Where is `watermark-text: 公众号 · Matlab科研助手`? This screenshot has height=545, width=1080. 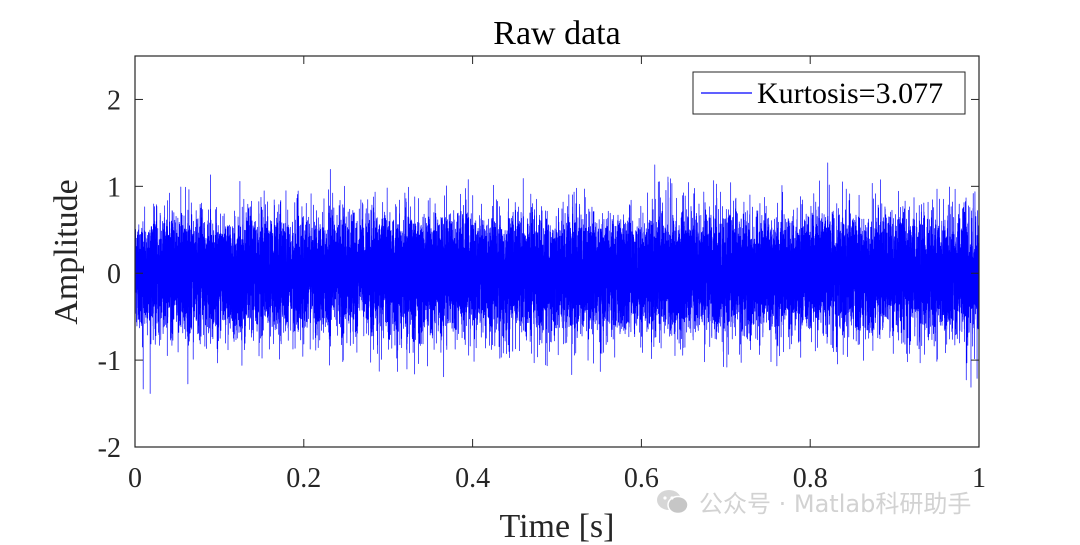 watermark-text: 公众号 · Matlab科研助手 is located at coordinates (835, 504).